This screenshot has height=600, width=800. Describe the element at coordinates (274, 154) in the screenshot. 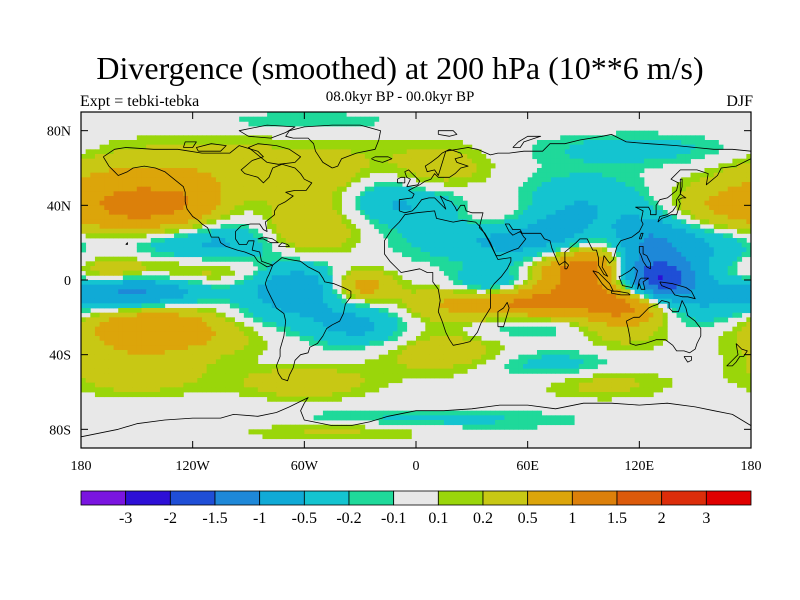

I see `coastline-baffin-island` at that location.